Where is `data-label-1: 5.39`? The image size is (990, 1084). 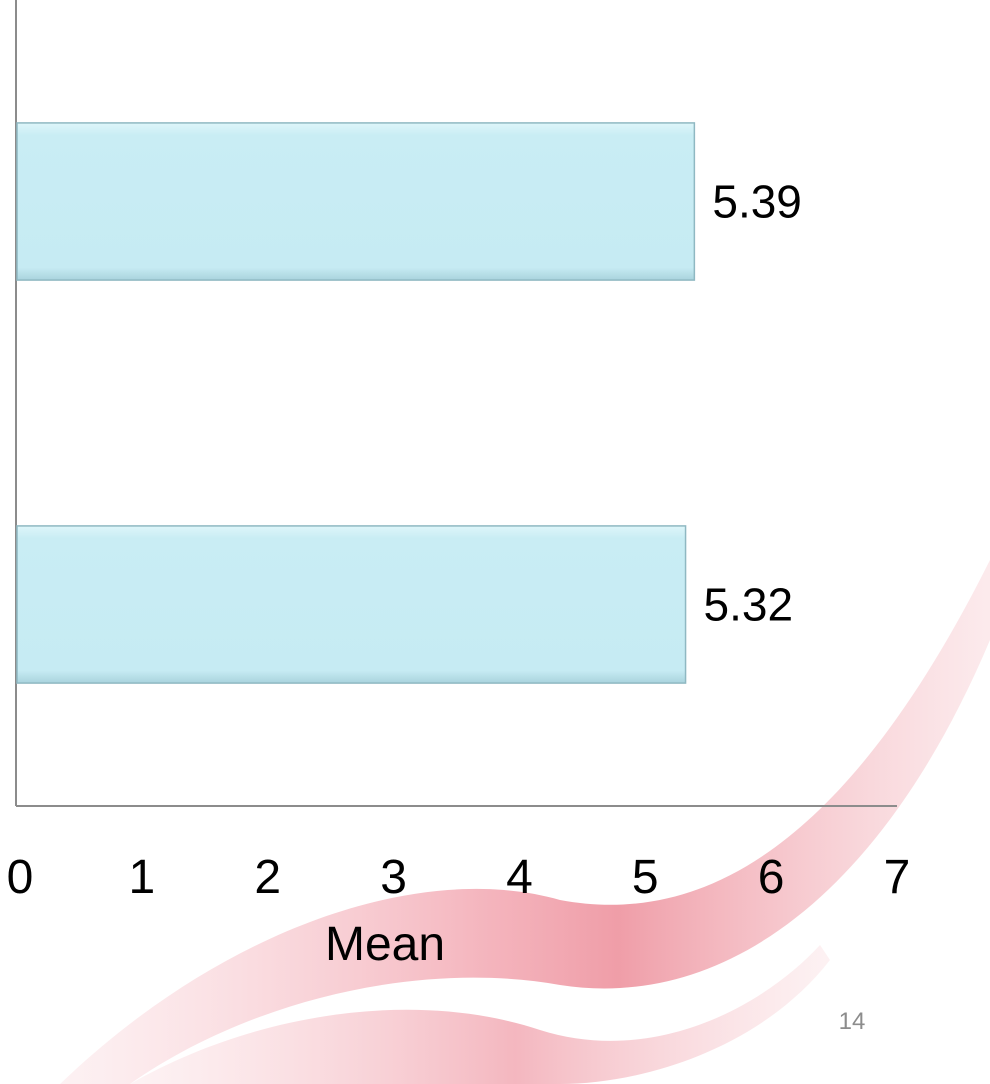
data-label-1: 5.39 is located at coordinates (757, 202).